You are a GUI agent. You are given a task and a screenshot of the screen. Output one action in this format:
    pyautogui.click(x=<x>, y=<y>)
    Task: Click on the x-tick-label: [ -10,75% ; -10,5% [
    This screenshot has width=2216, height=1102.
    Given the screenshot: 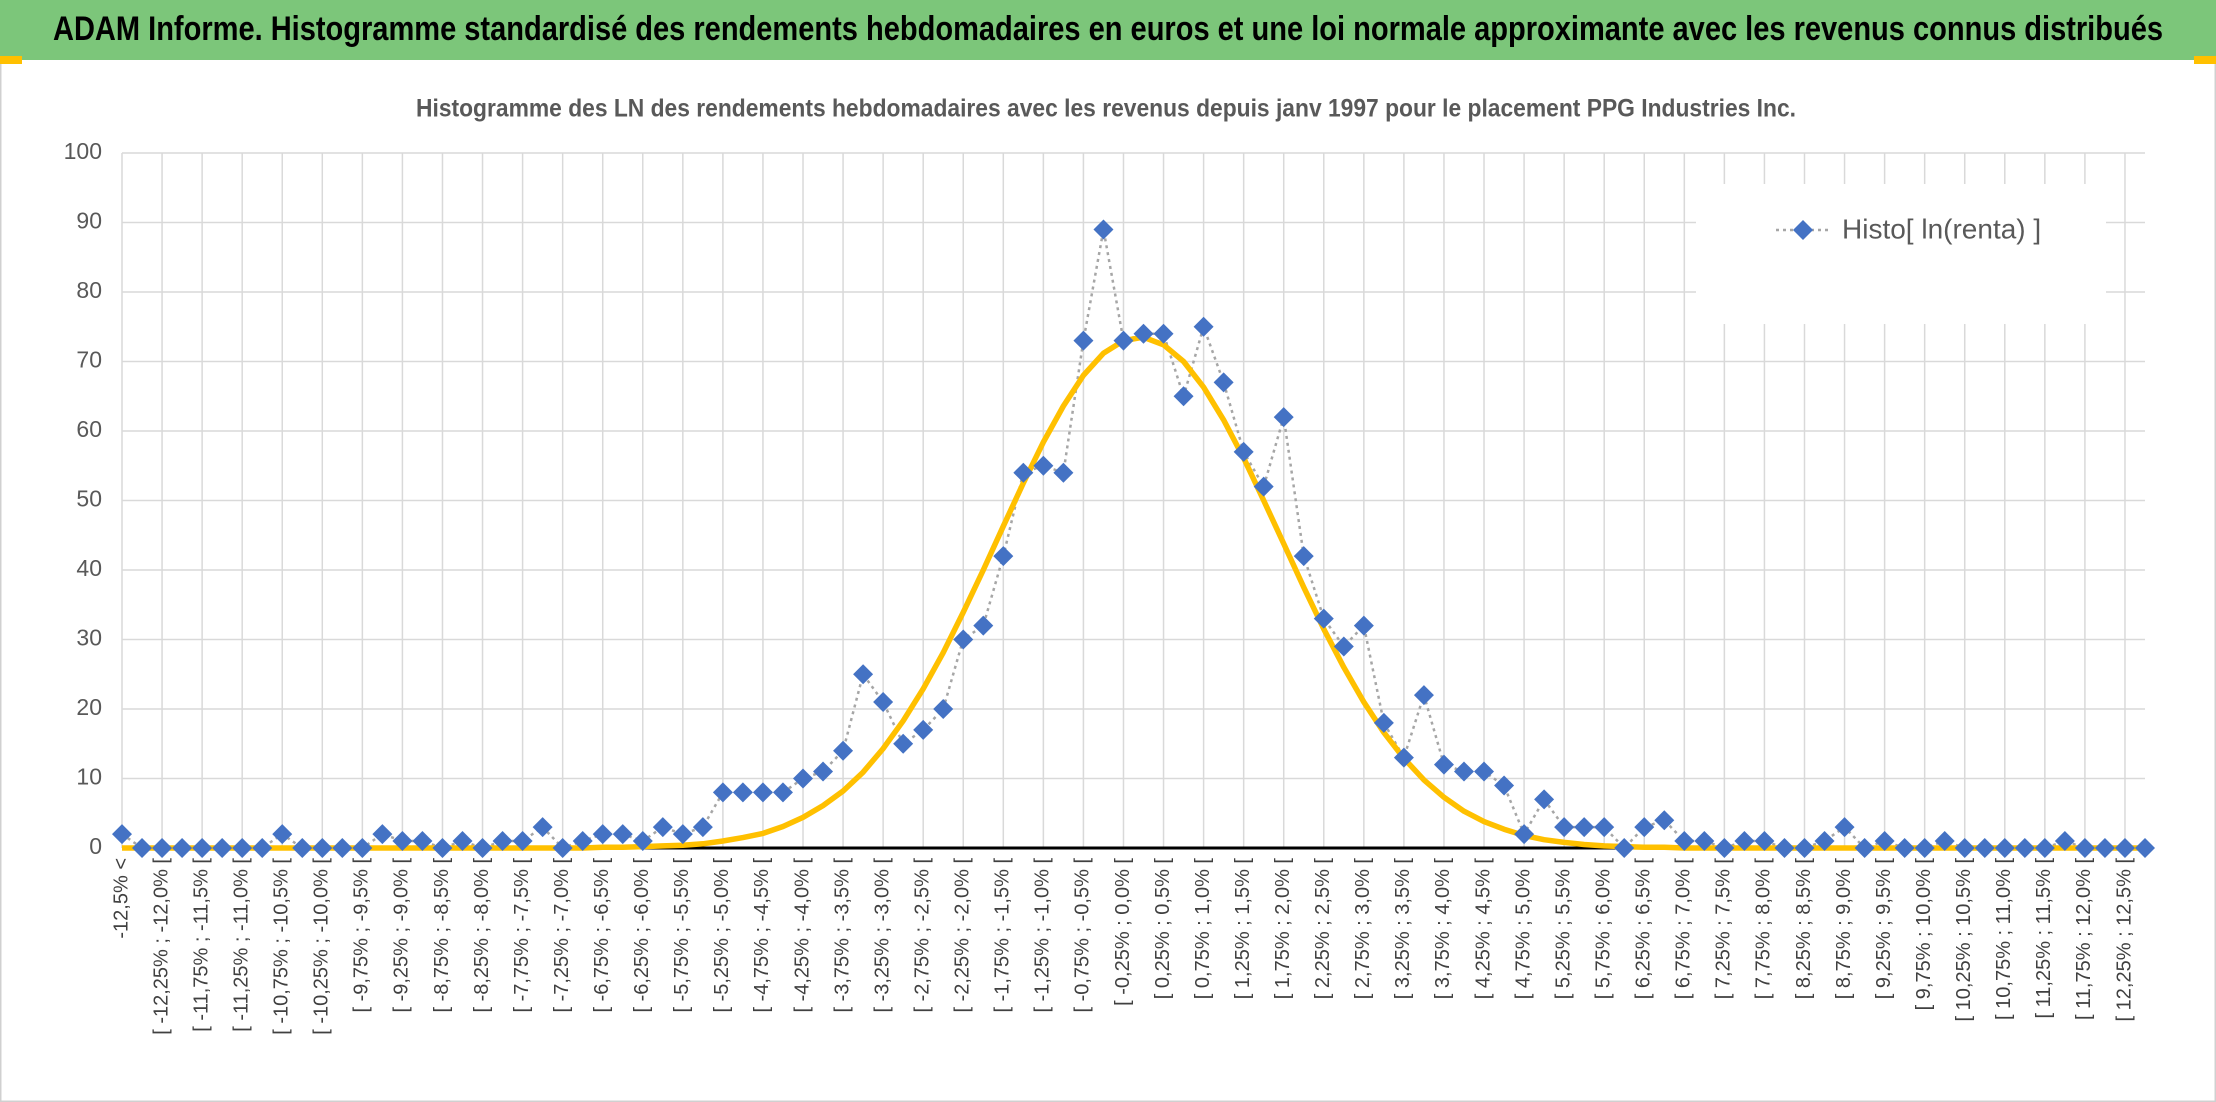 What is the action you would take?
    pyautogui.click(x=282, y=946)
    